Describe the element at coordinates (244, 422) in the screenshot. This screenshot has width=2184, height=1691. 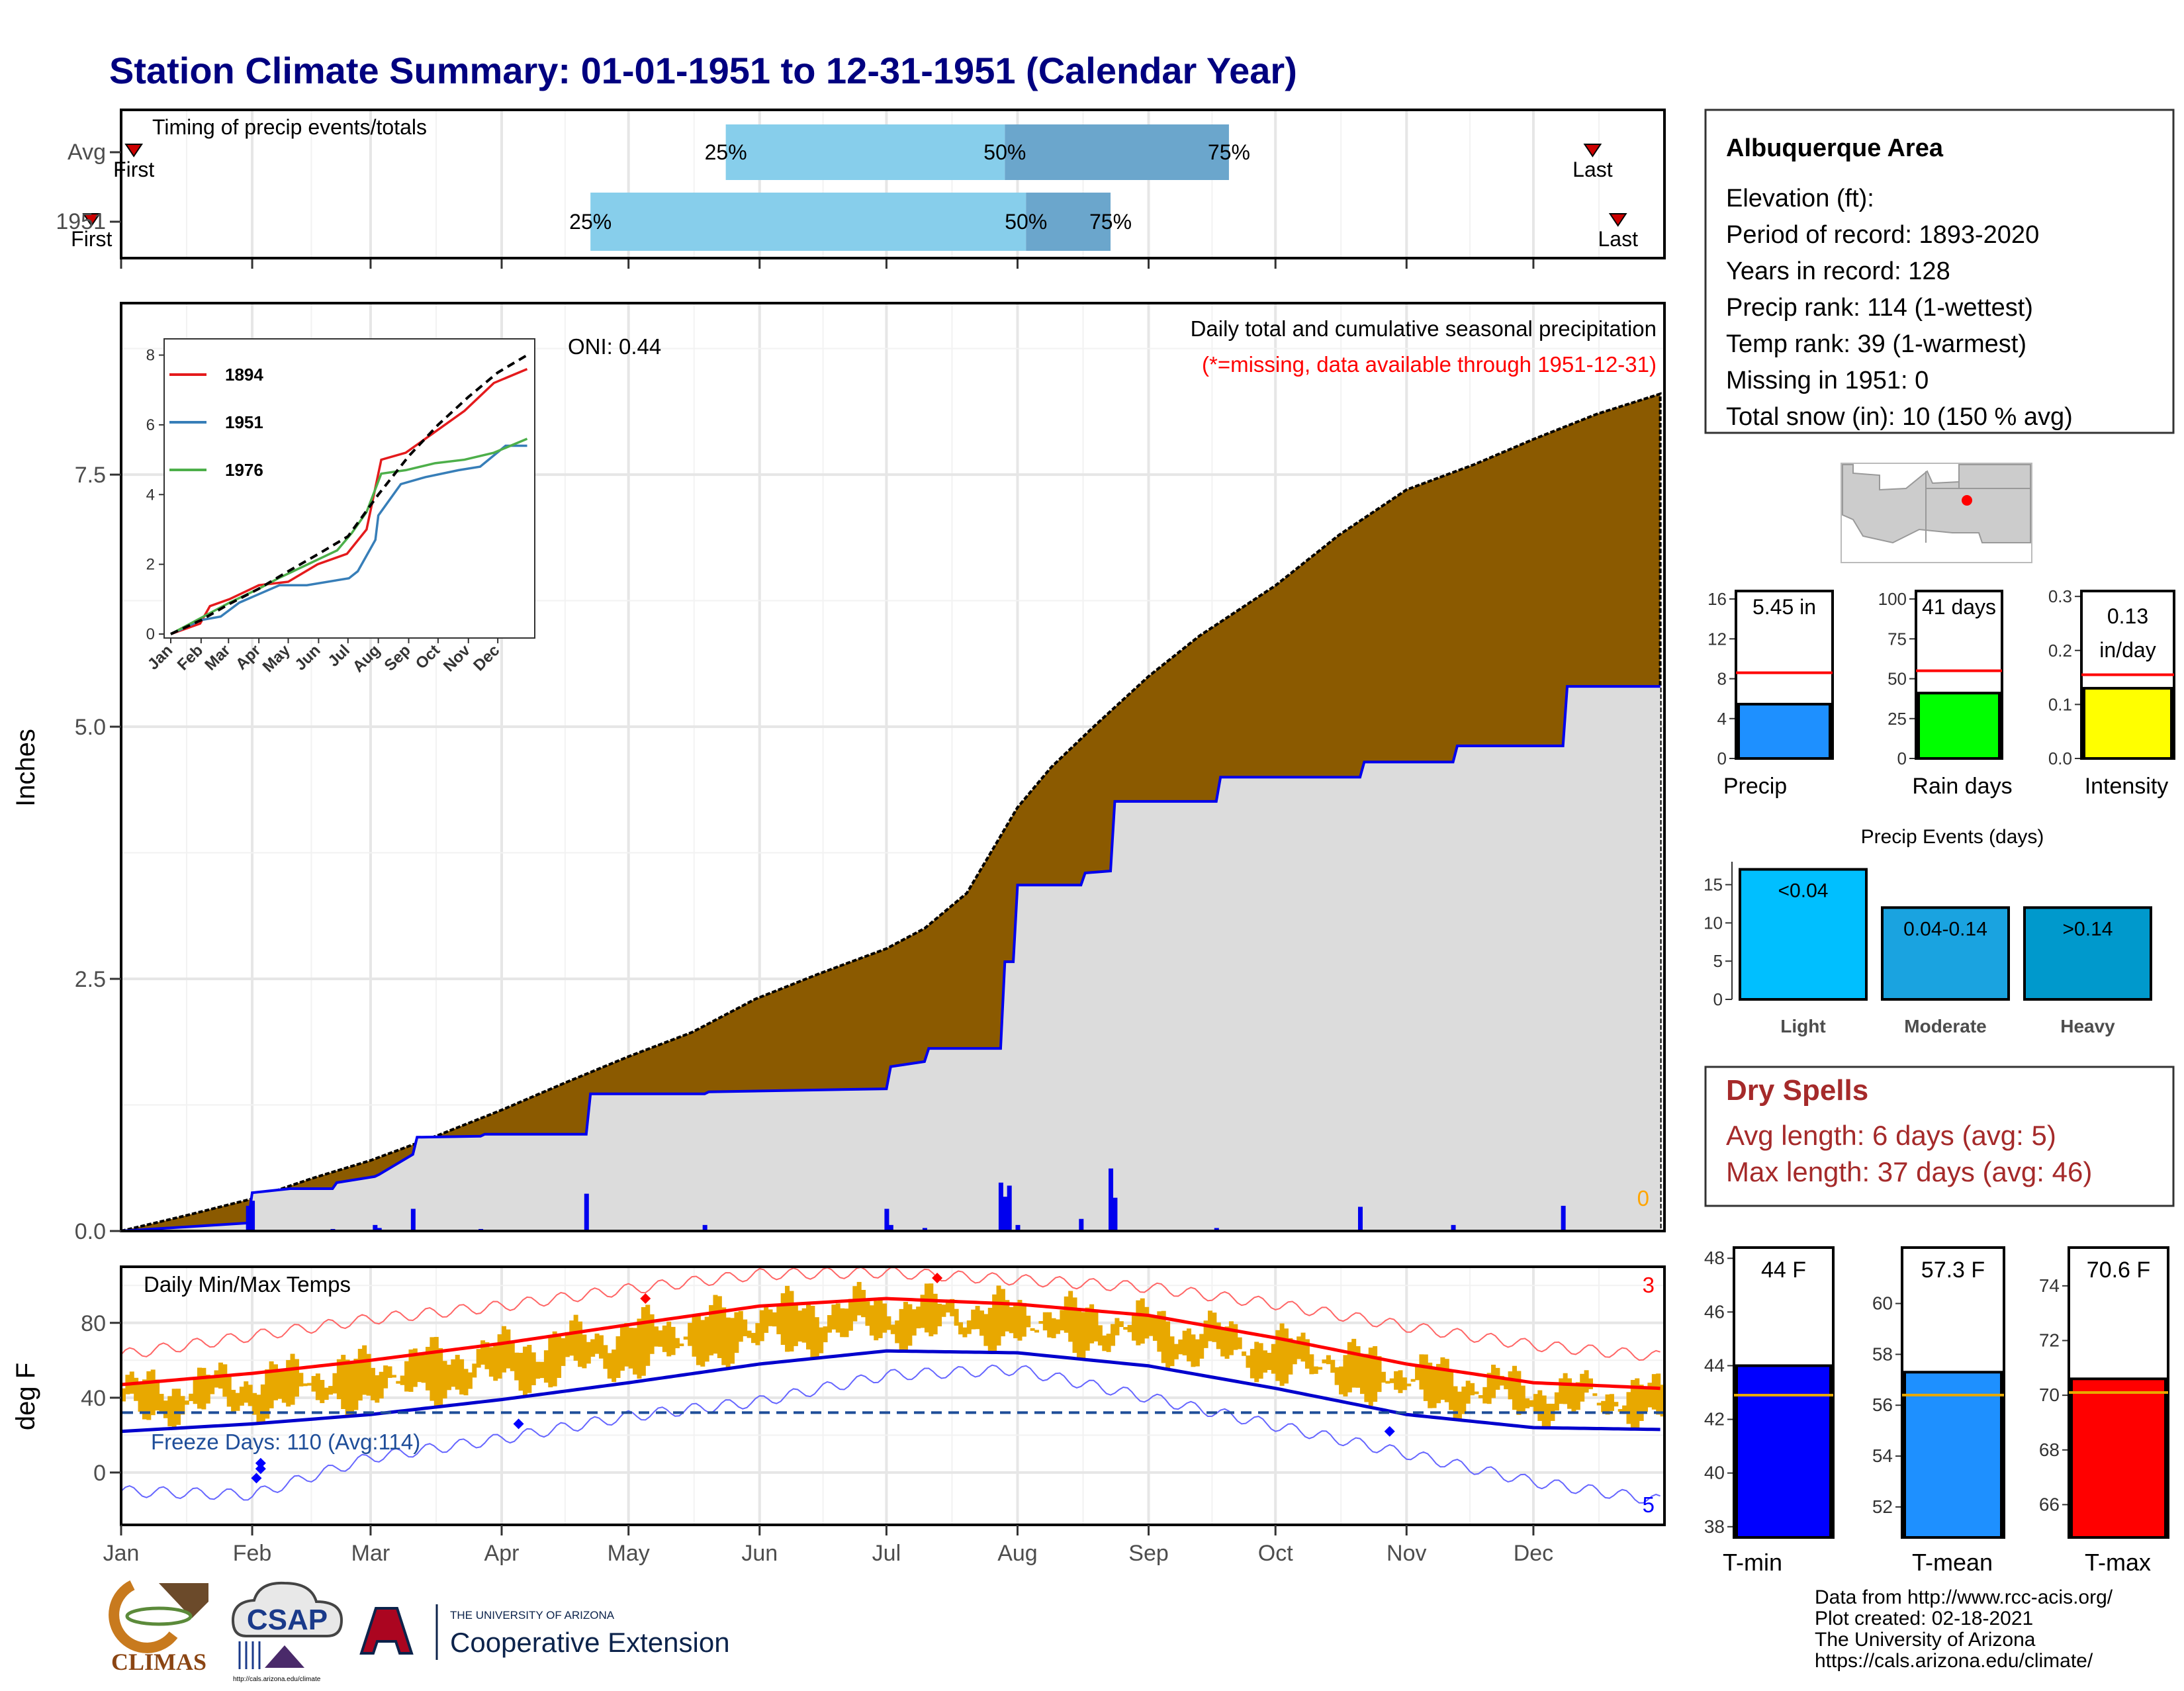
I see `inset-legend-label: 1951` at that location.